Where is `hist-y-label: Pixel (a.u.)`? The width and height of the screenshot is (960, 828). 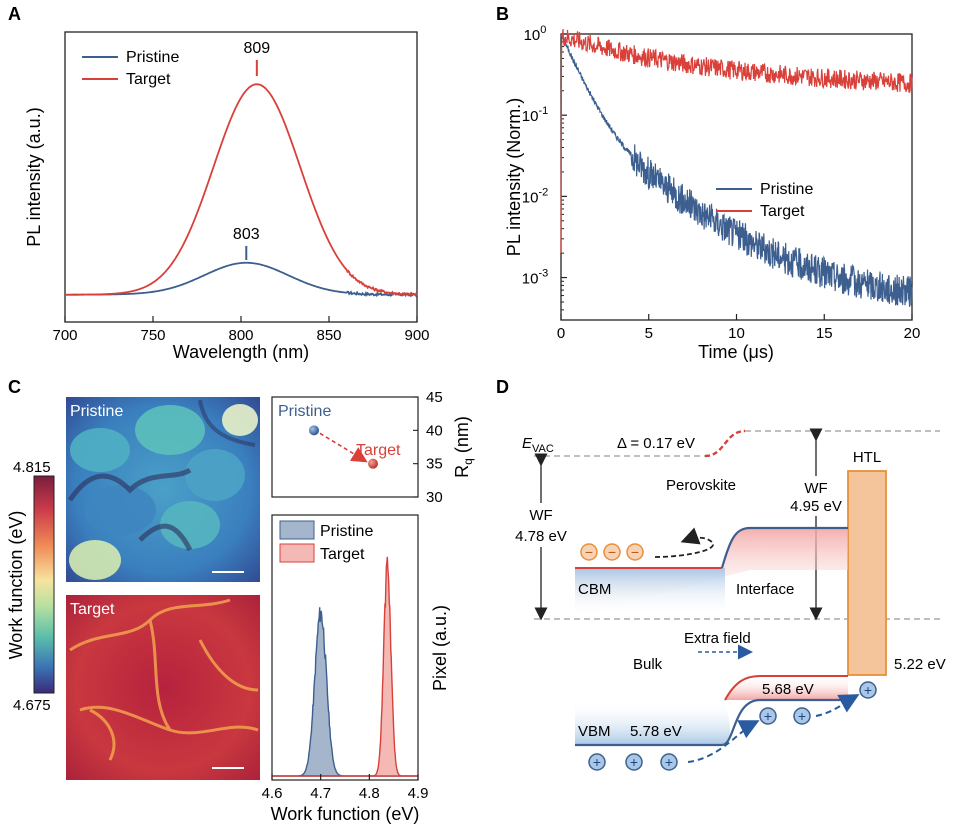
hist-y-label: Pixel (a.u.) is located at coordinates (440, 648).